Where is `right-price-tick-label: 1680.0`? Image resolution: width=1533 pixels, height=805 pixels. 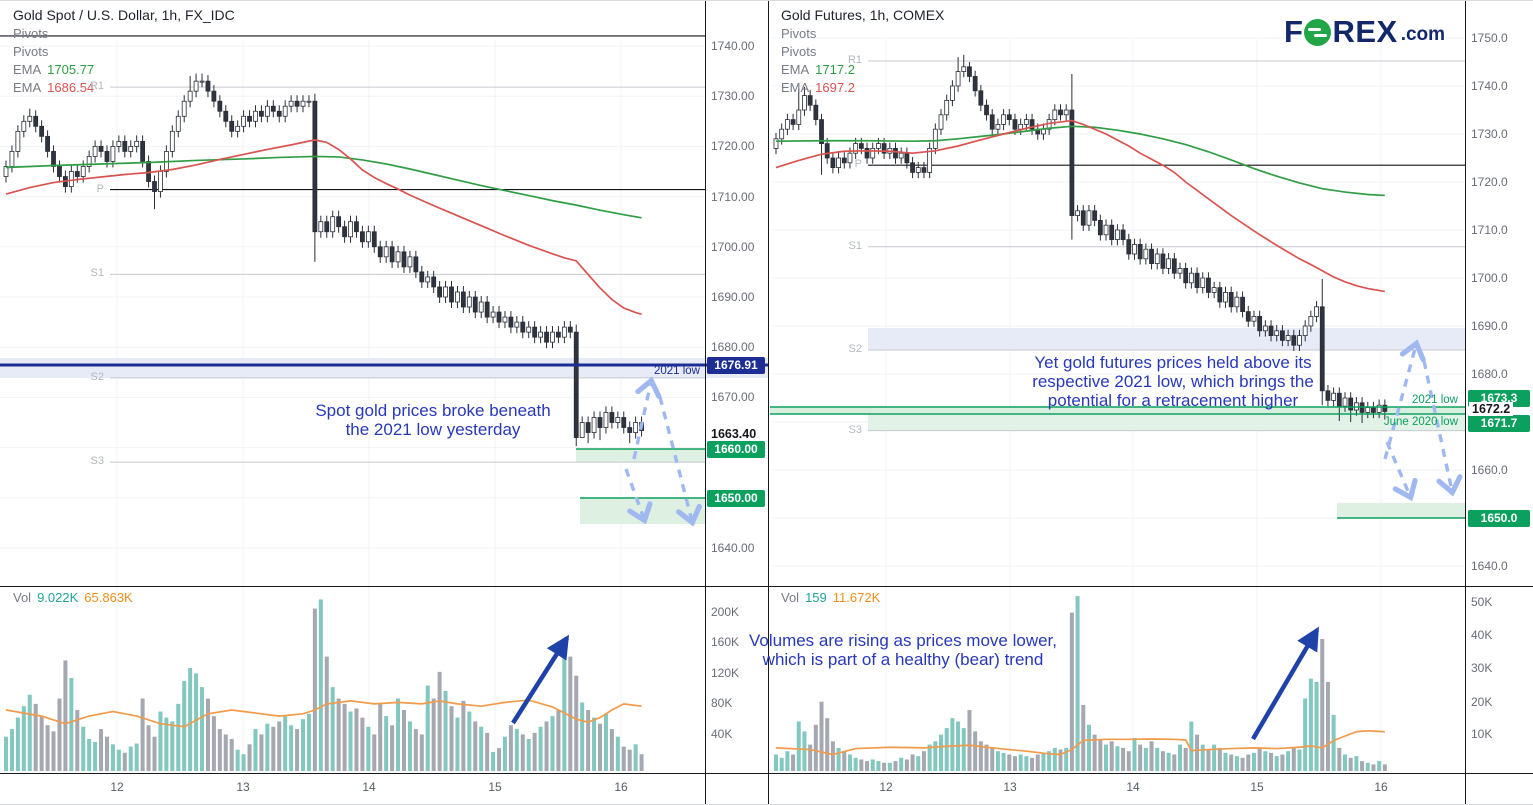
right-price-tick-label: 1680.0 is located at coordinates (1489, 374).